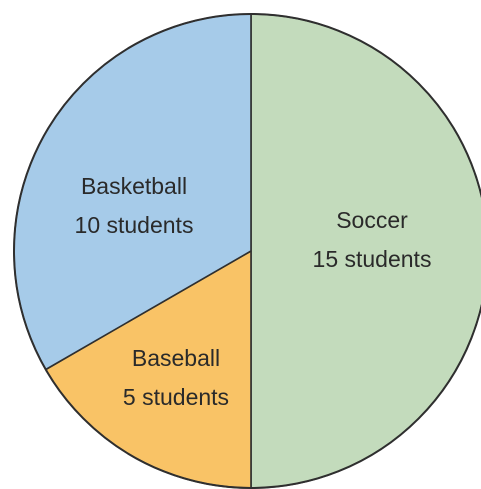 The image size is (481, 489). Describe the element at coordinates (372, 220) in the screenshot. I see `slice-label-soccer: Soccer` at that location.